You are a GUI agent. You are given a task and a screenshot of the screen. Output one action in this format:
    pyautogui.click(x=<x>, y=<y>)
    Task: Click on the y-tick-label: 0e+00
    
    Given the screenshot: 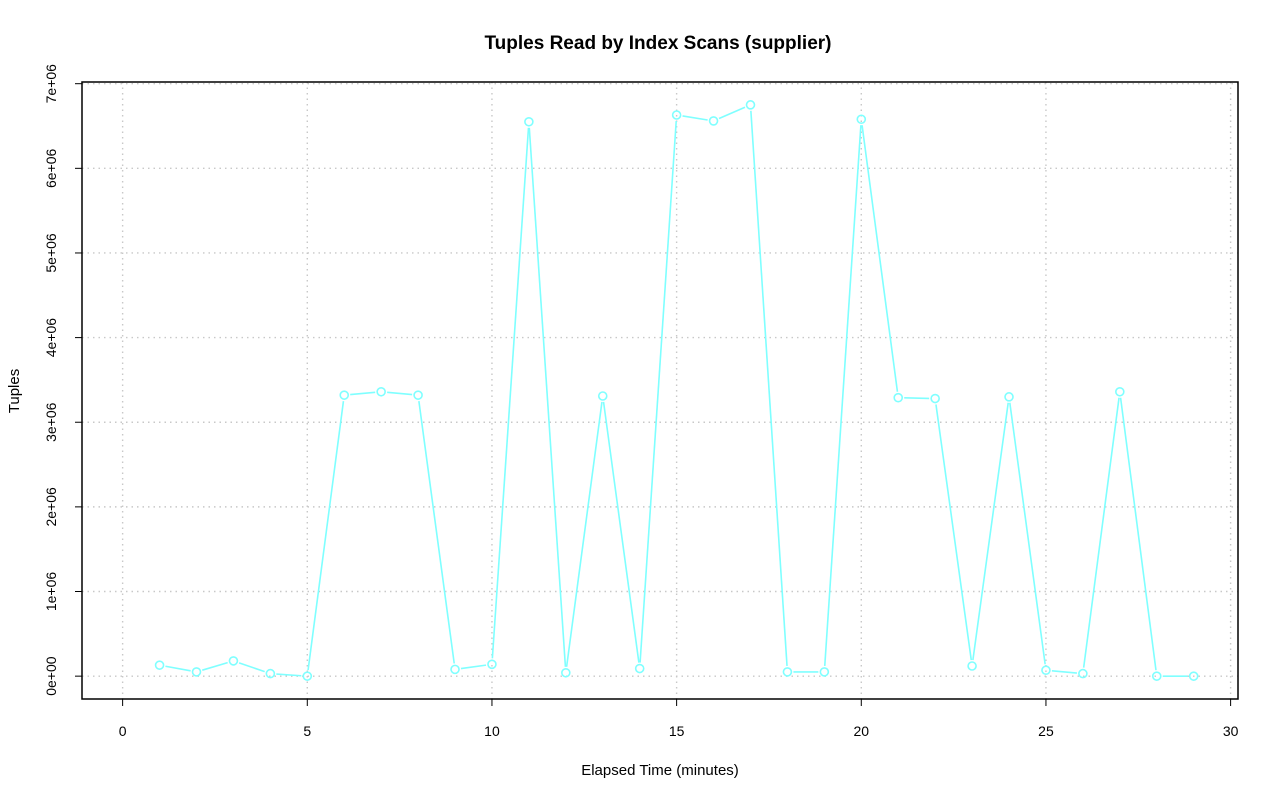 What is the action you would take?
    pyautogui.click(x=51, y=676)
    